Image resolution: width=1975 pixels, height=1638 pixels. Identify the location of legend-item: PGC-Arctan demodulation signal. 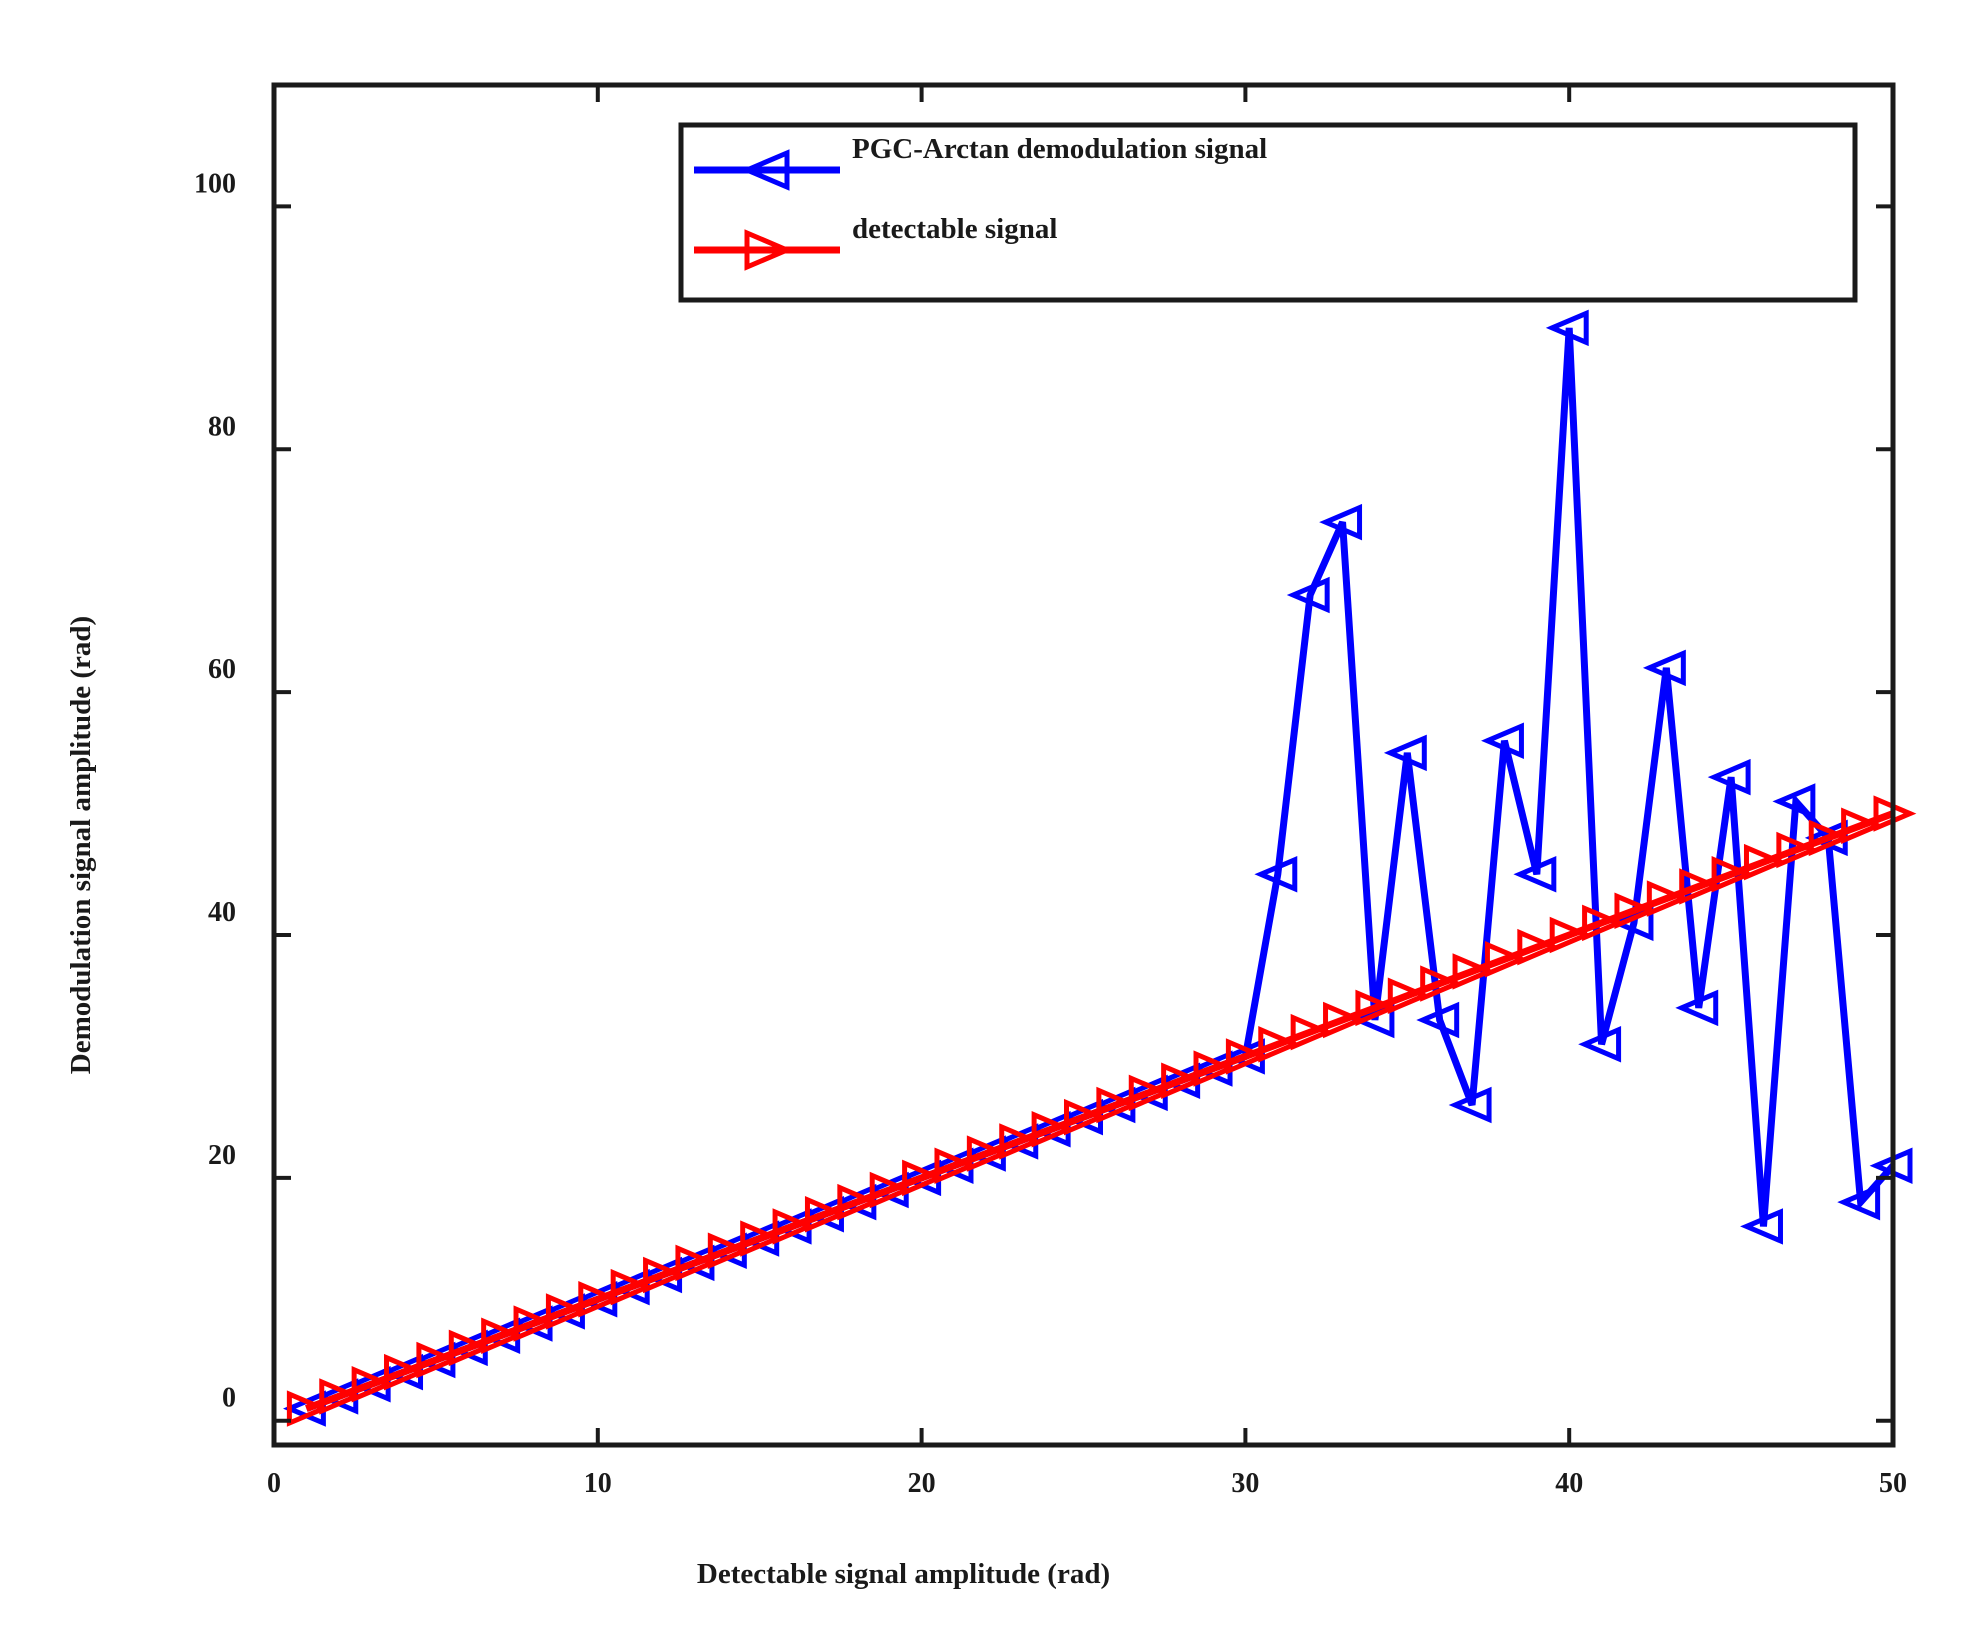
(980, 162).